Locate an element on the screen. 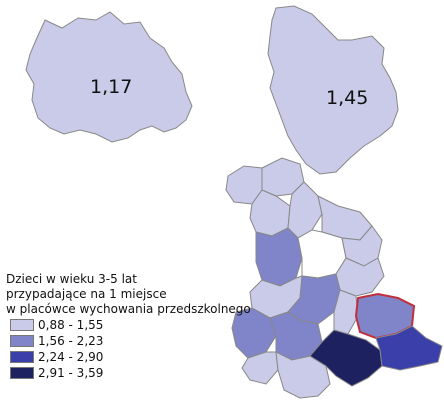  legend-item: 2,91 - 3,59 is located at coordinates (133, 373).